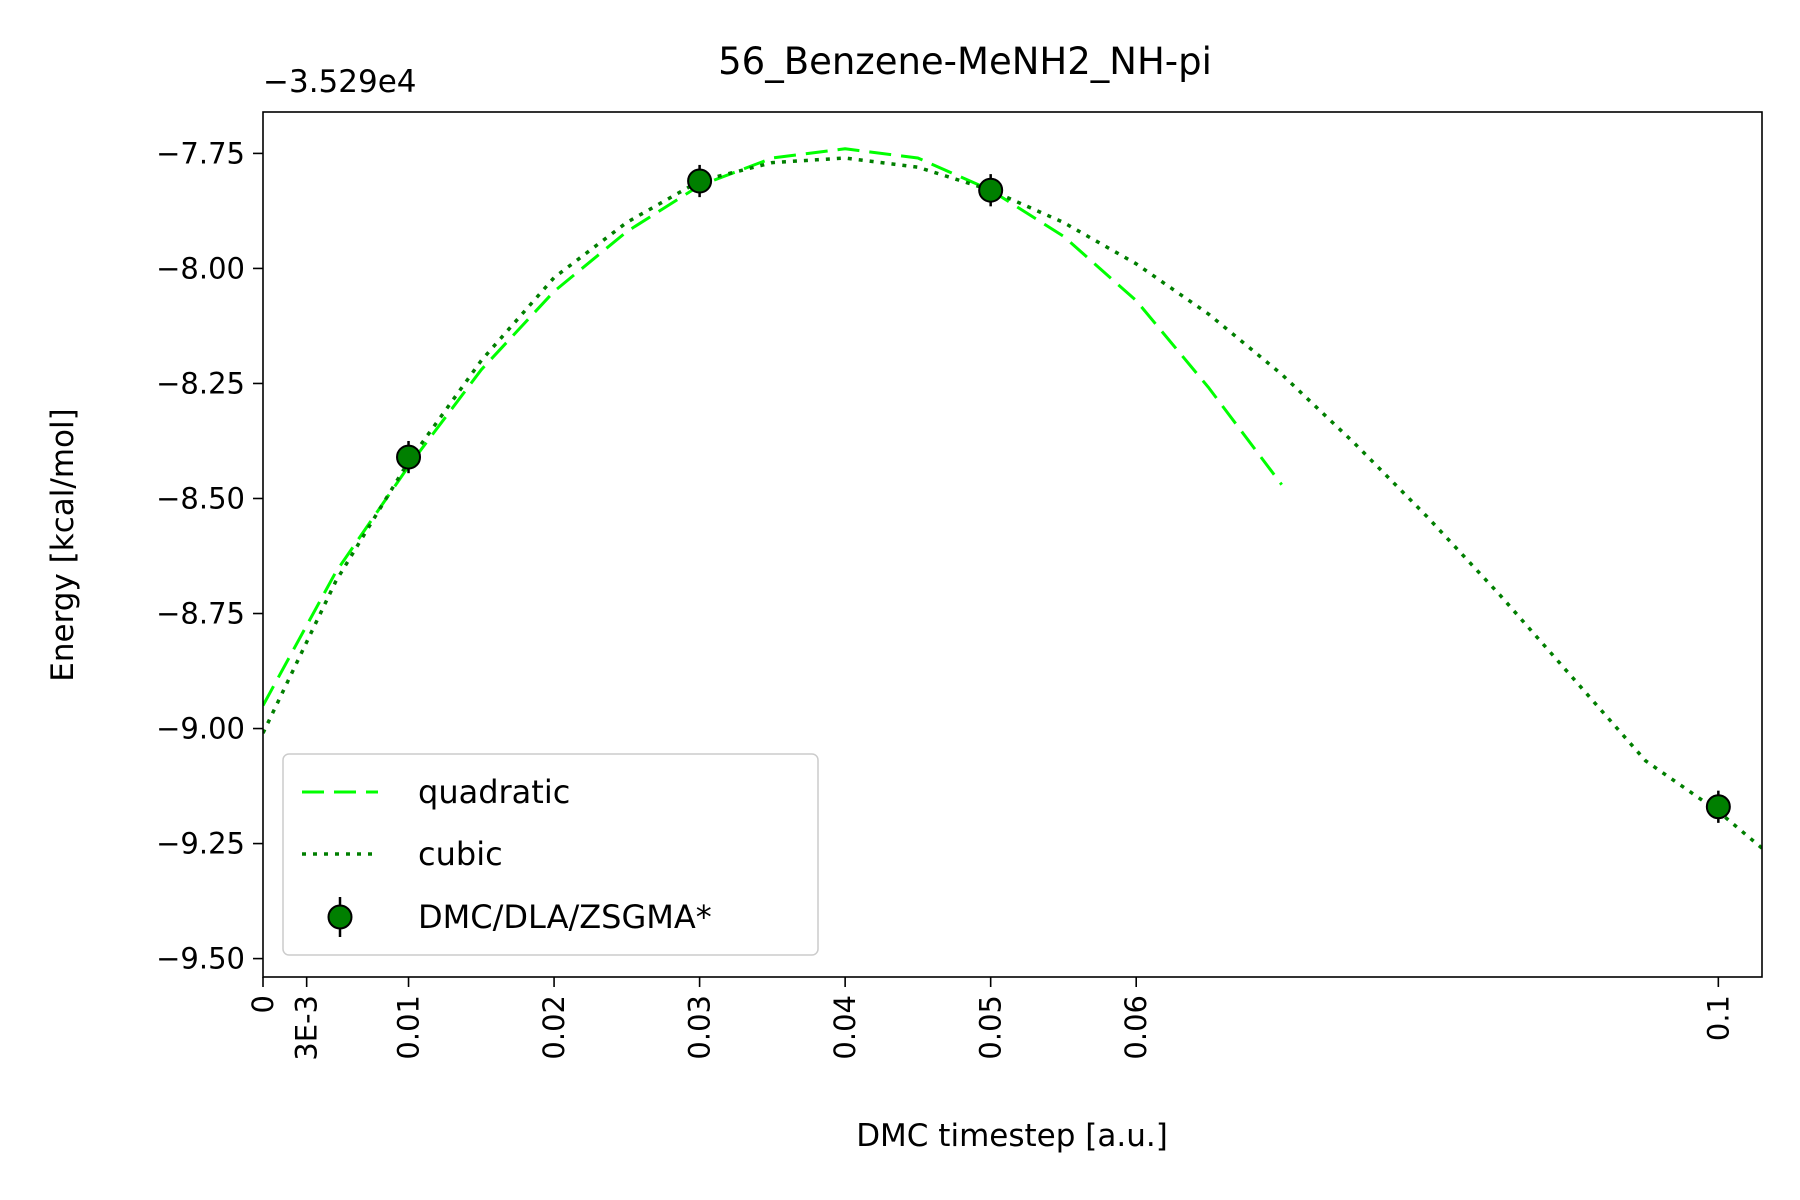 The height and width of the screenshot is (1200, 1800). What do you see at coordinates (263, 1004) in the screenshot?
I see `x-tick-label: 0` at bounding box center [263, 1004].